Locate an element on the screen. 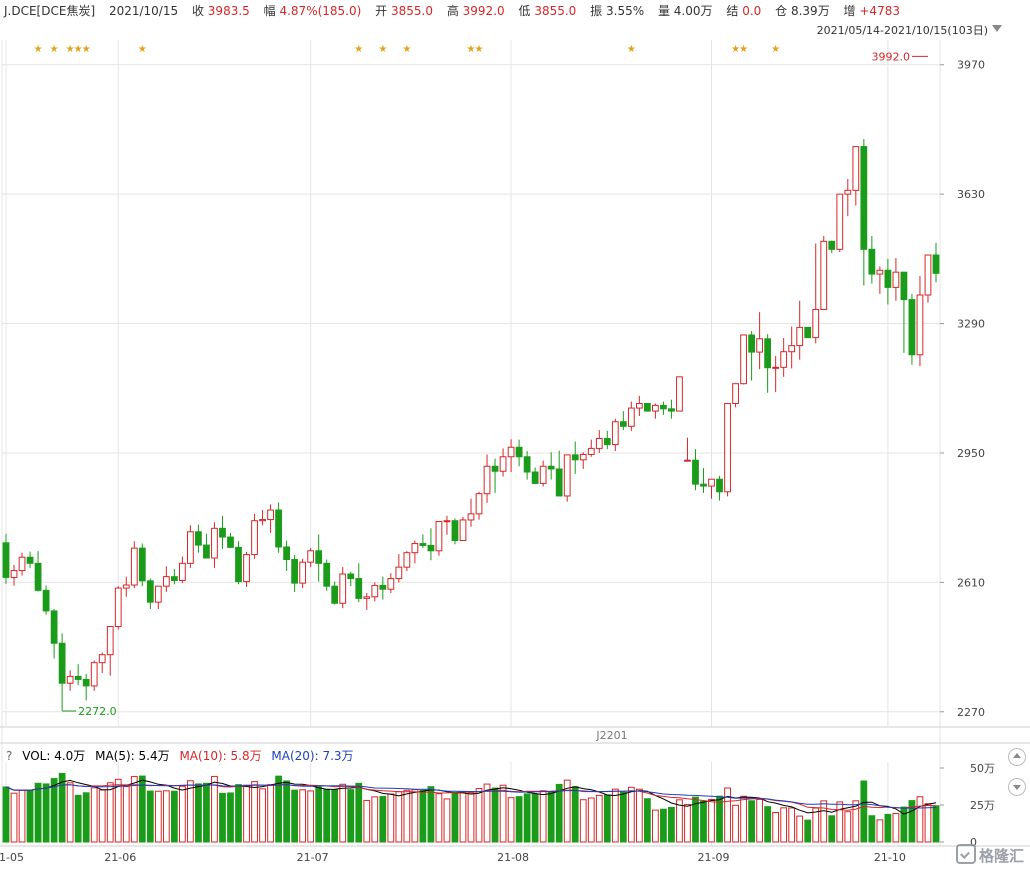 The image size is (1030, 872). scroll-down-icon is located at coordinates (1017, 787).